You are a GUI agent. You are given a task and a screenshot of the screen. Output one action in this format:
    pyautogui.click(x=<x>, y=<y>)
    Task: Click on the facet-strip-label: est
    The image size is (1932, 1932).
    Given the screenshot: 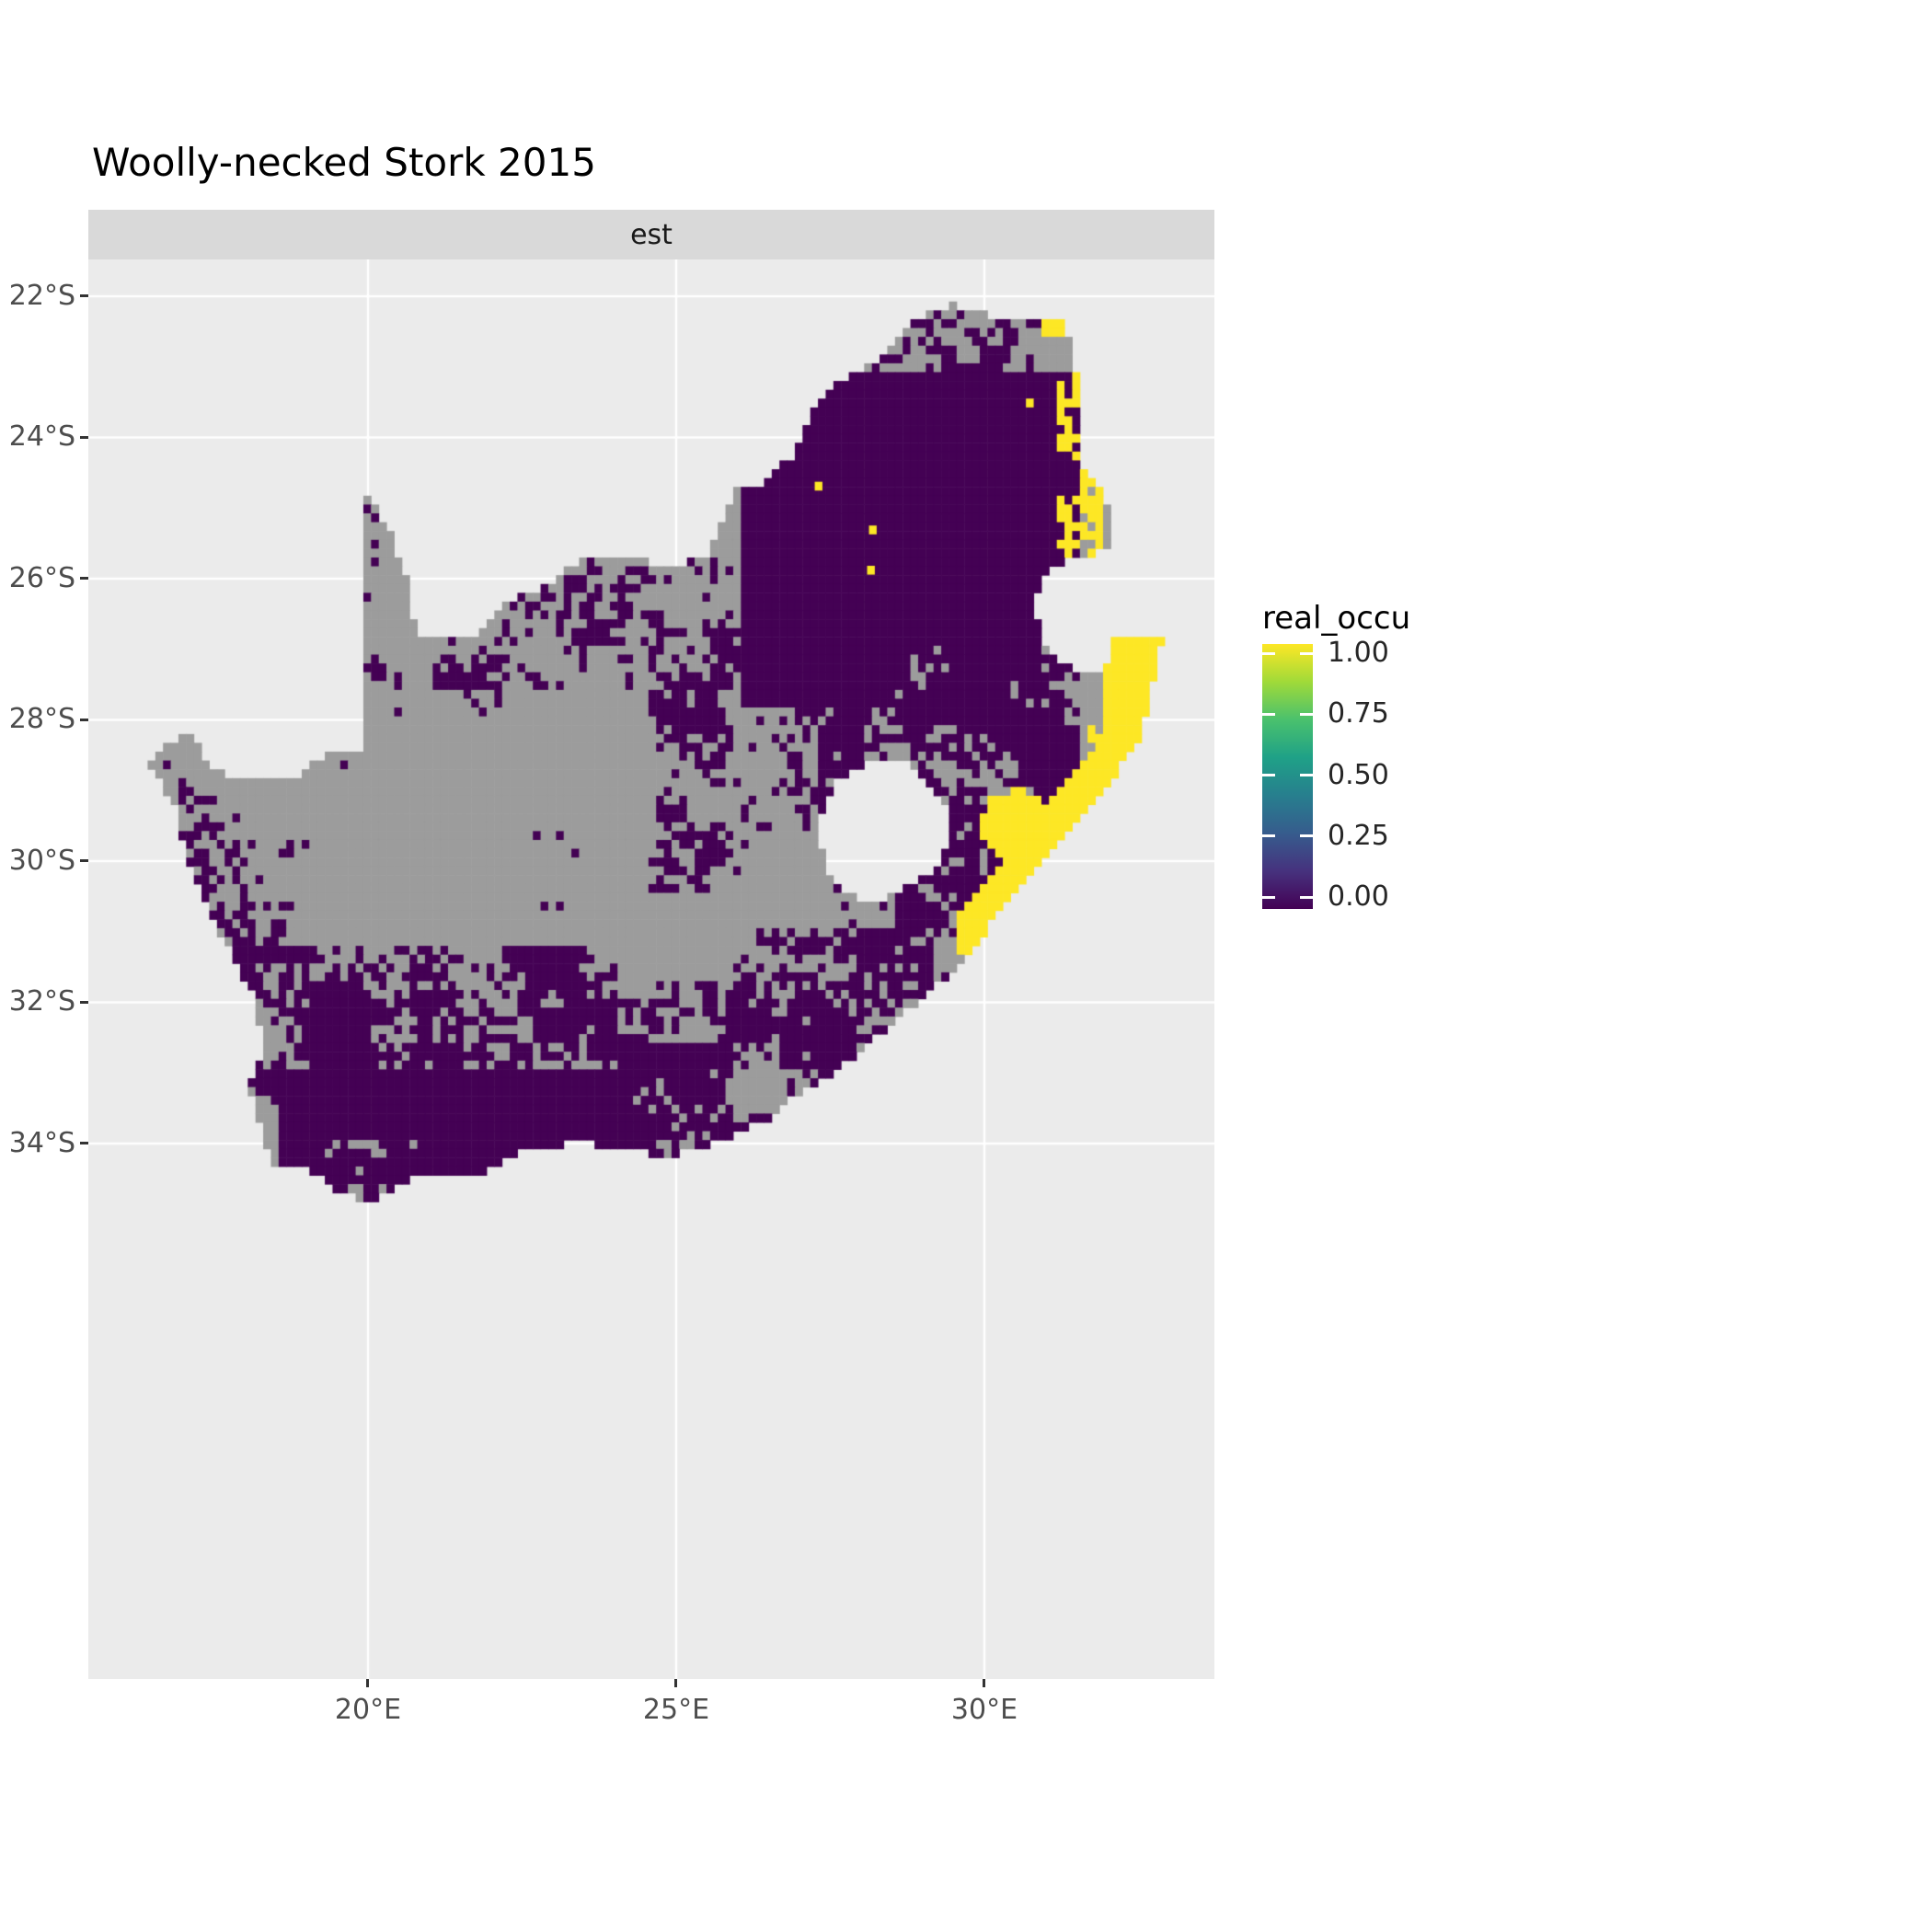 What is the action you would take?
    pyautogui.click(x=651, y=234)
    